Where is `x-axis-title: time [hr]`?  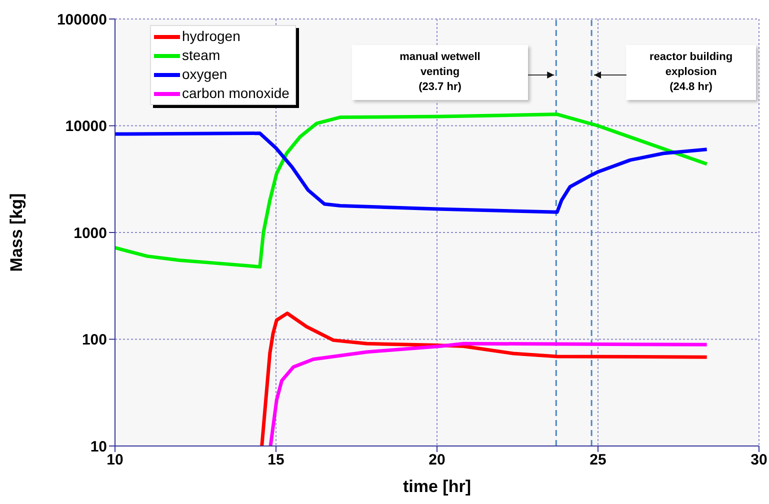
x-axis-title: time [hr] is located at coordinates (437, 486).